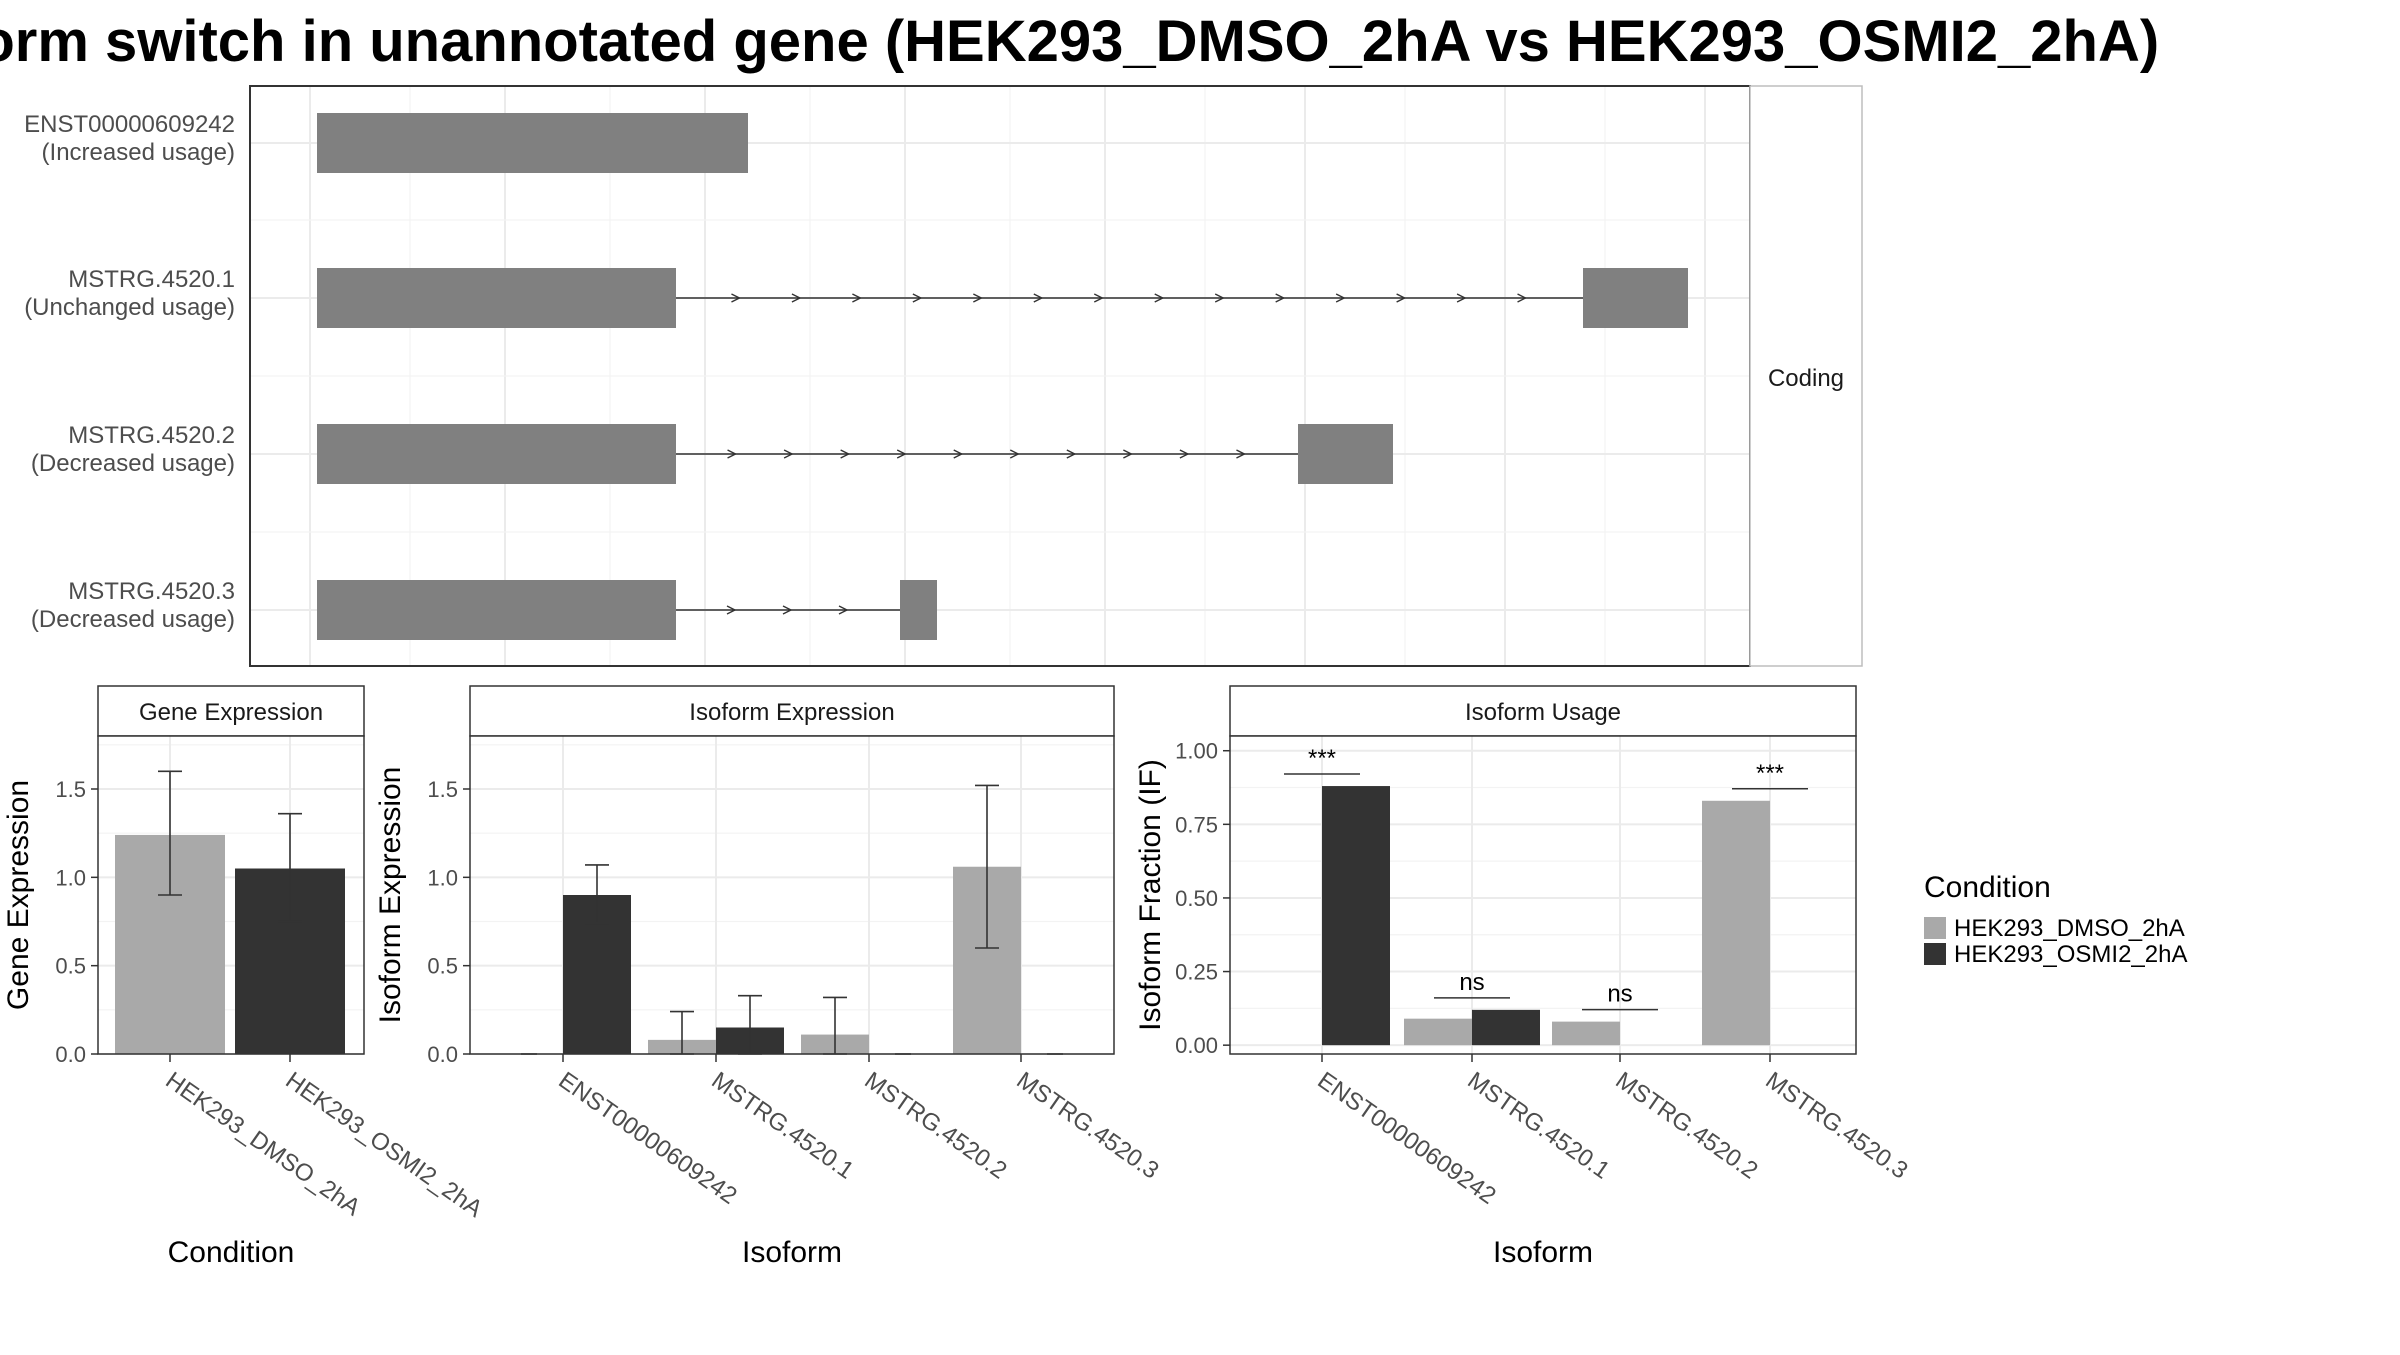  What do you see at coordinates (442, 877) in the screenshot?
I see `panel-2-y-tick-label: 1.0` at bounding box center [442, 877].